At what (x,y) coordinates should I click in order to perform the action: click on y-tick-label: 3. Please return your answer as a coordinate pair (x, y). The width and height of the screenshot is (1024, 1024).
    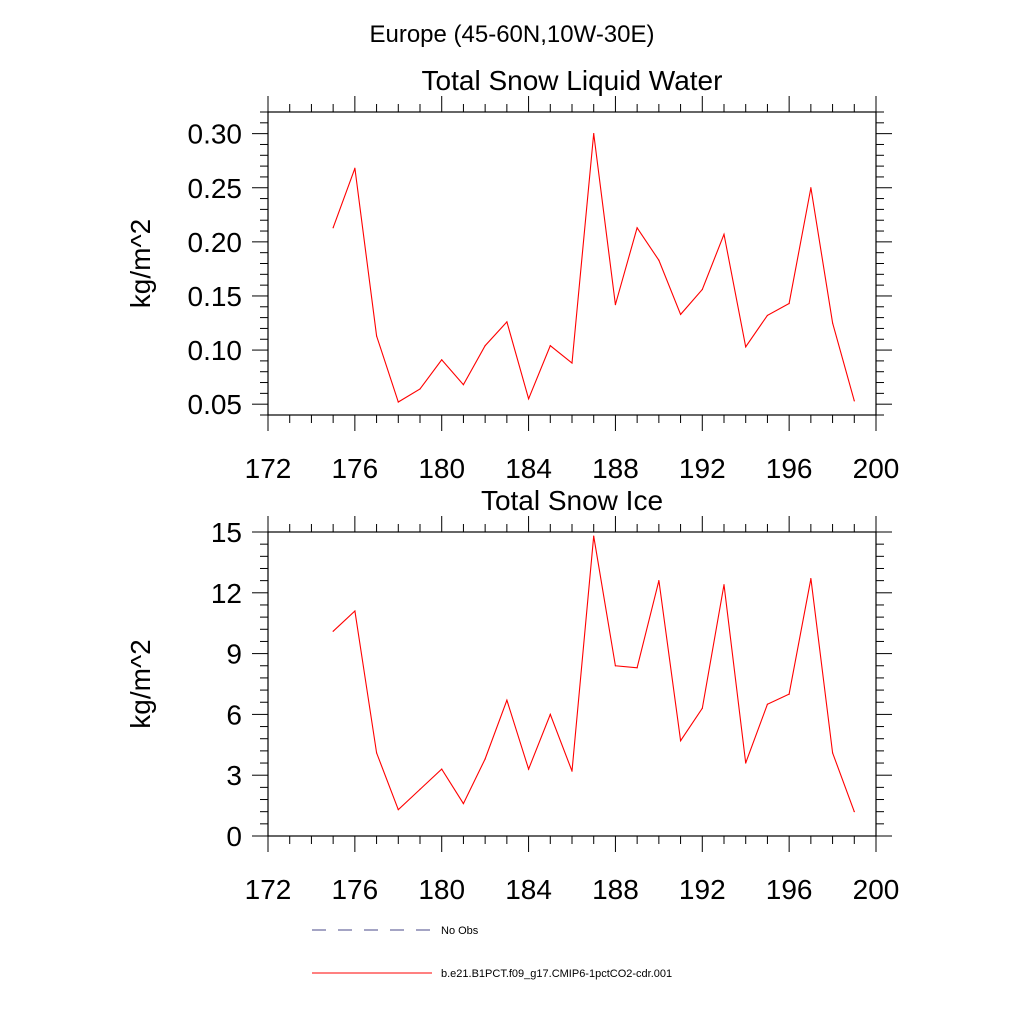
    Looking at the image, I should click on (234, 775).